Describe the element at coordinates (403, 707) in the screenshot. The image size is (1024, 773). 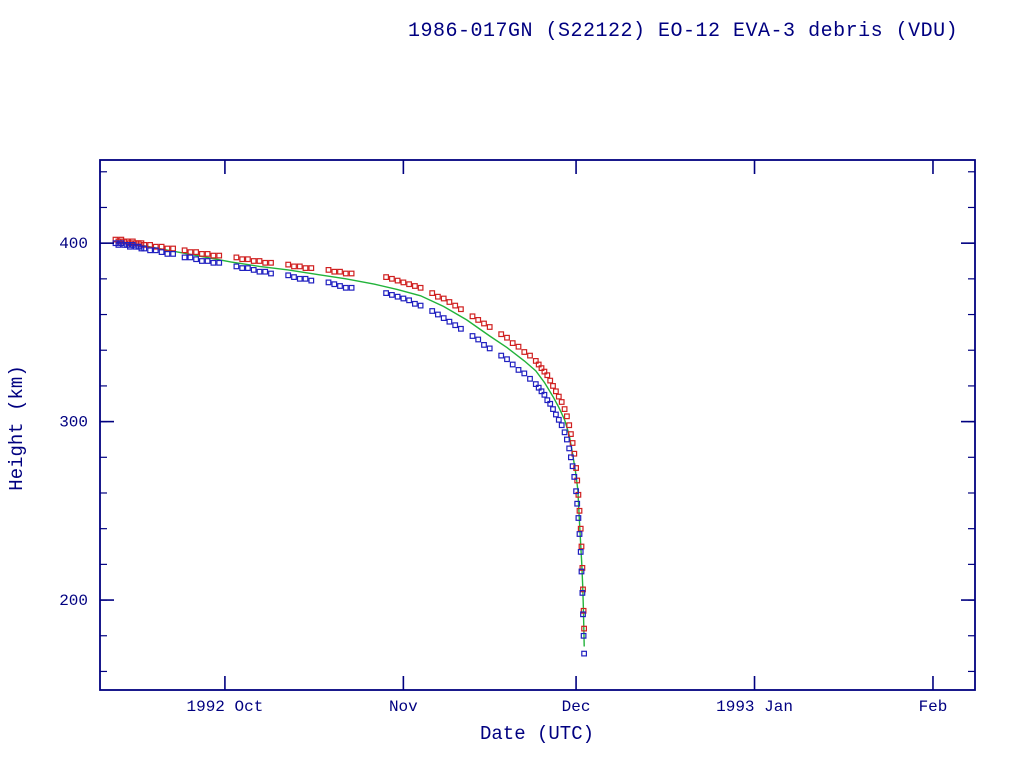
I see `x-tick-label: Nov` at that location.